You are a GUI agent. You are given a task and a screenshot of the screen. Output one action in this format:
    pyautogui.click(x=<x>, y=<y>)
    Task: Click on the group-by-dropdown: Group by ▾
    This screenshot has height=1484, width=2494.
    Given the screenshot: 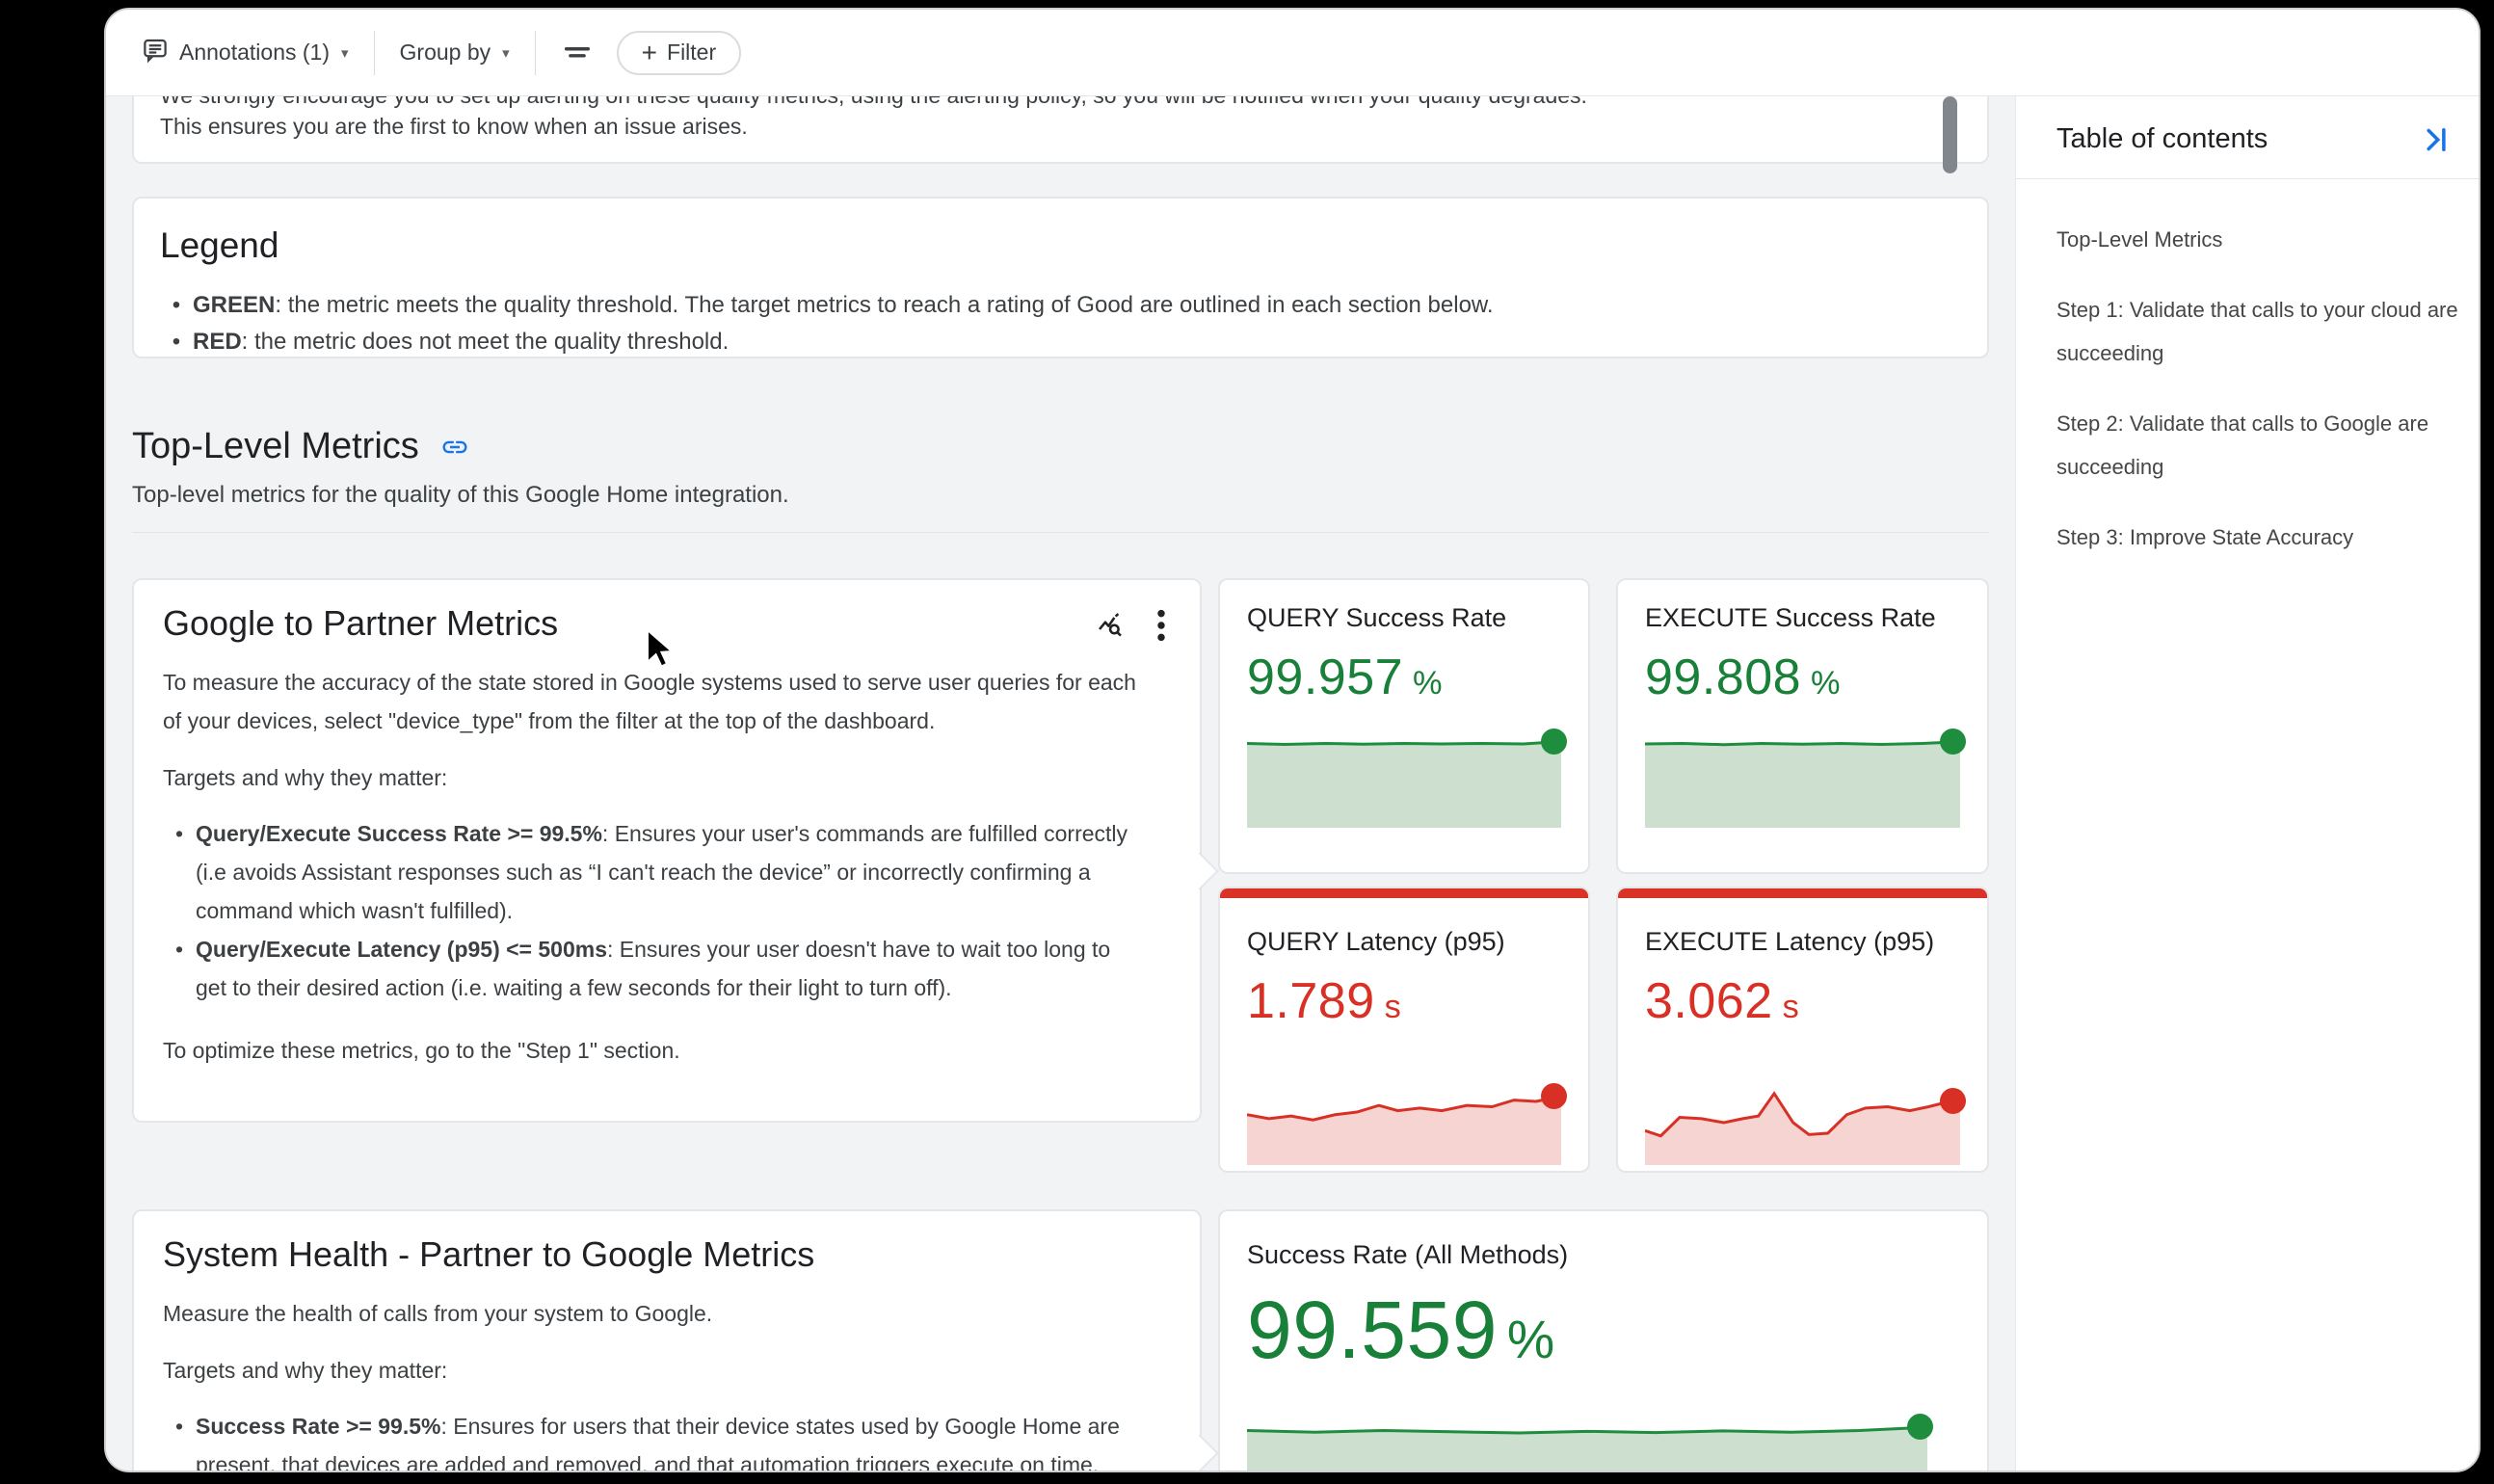 What is the action you would take?
    pyautogui.click(x=455, y=53)
    